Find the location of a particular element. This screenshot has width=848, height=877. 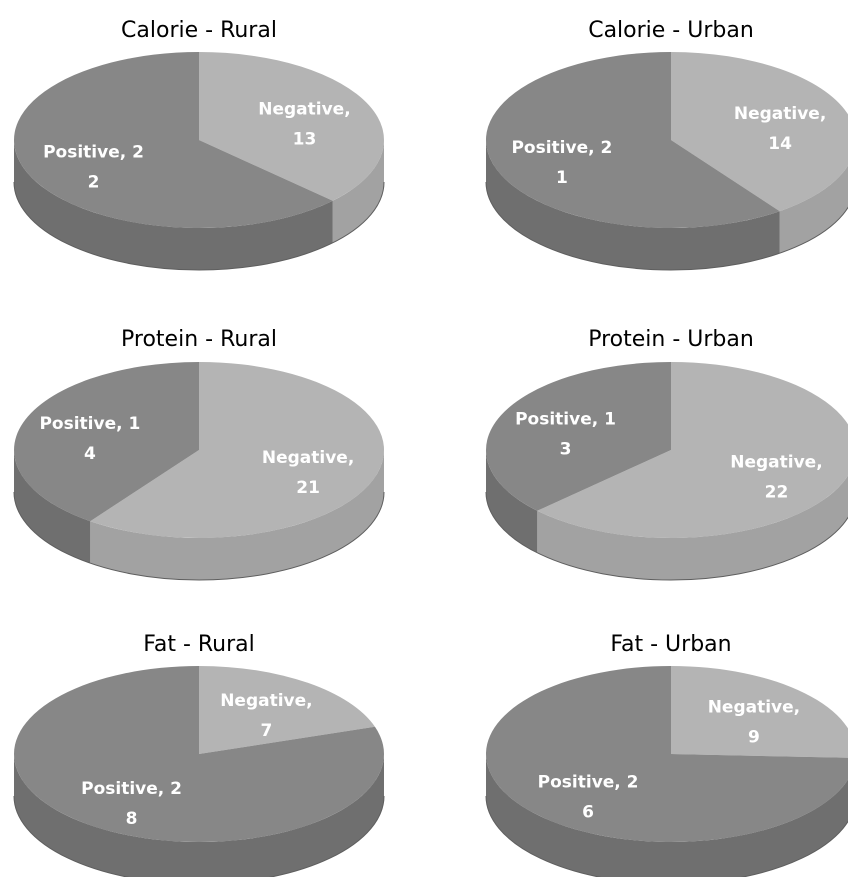

chart-title: Protein - Urban is located at coordinates (671, 339).